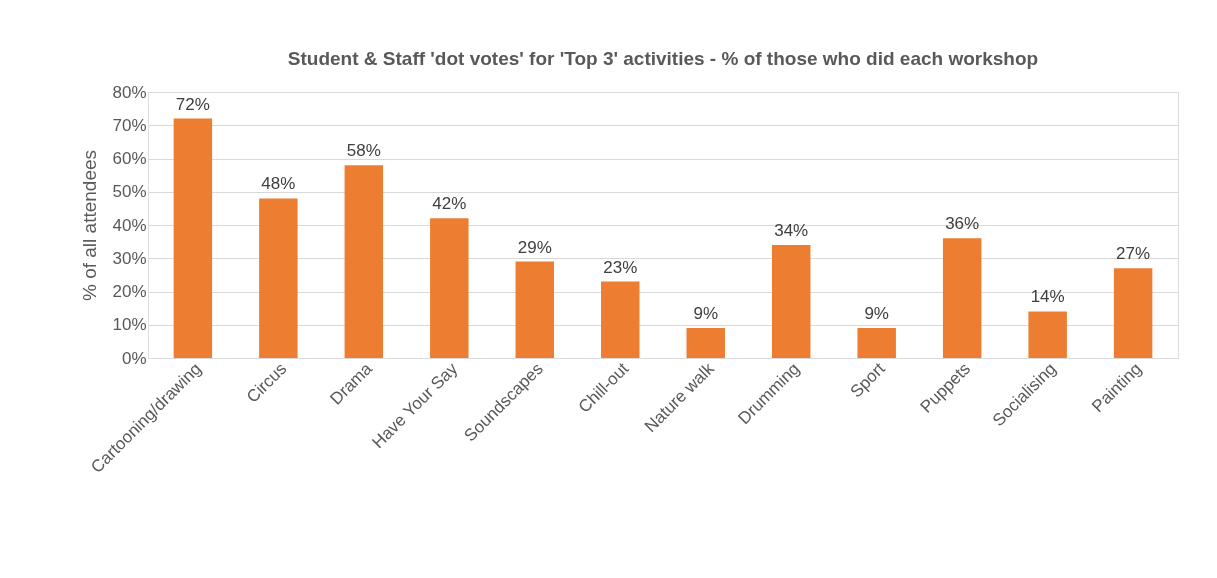 The width and height of the screenshot is (1217, 578). Describe the element at coordinates (663, 58) in the screenshot. I see `chart-title: Student & Staff 'dot votes' for 'Top 3' activities - % of those who did each workshop` at that location.